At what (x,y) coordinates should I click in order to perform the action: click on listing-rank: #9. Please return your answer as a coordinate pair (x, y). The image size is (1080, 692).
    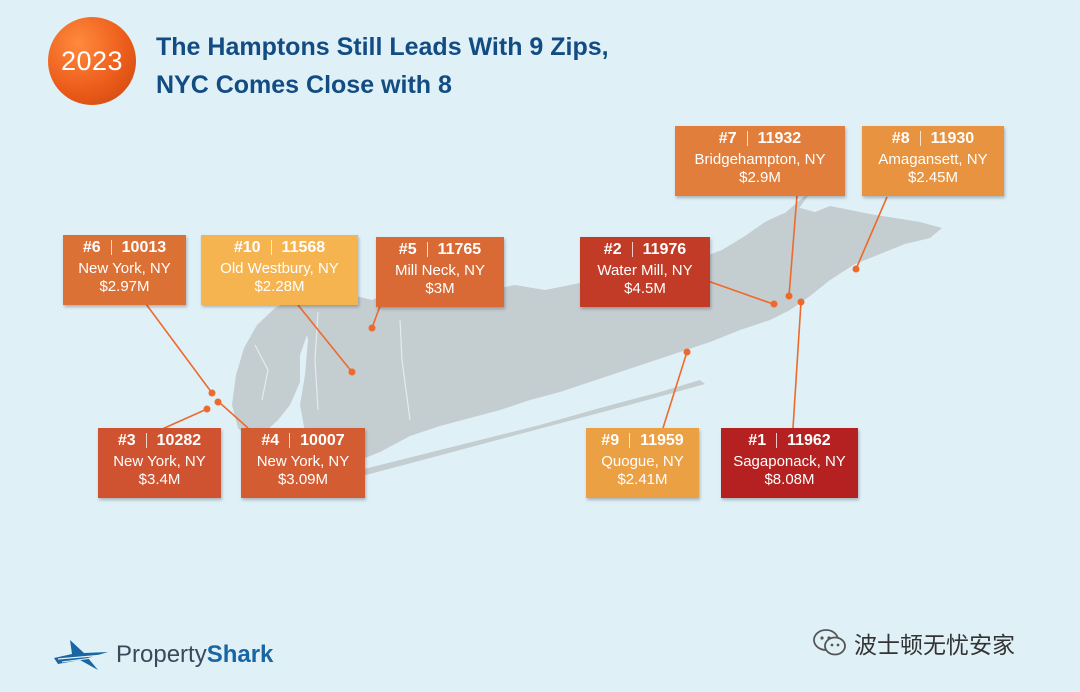
    Looking at the image, I should click on (610, 440).